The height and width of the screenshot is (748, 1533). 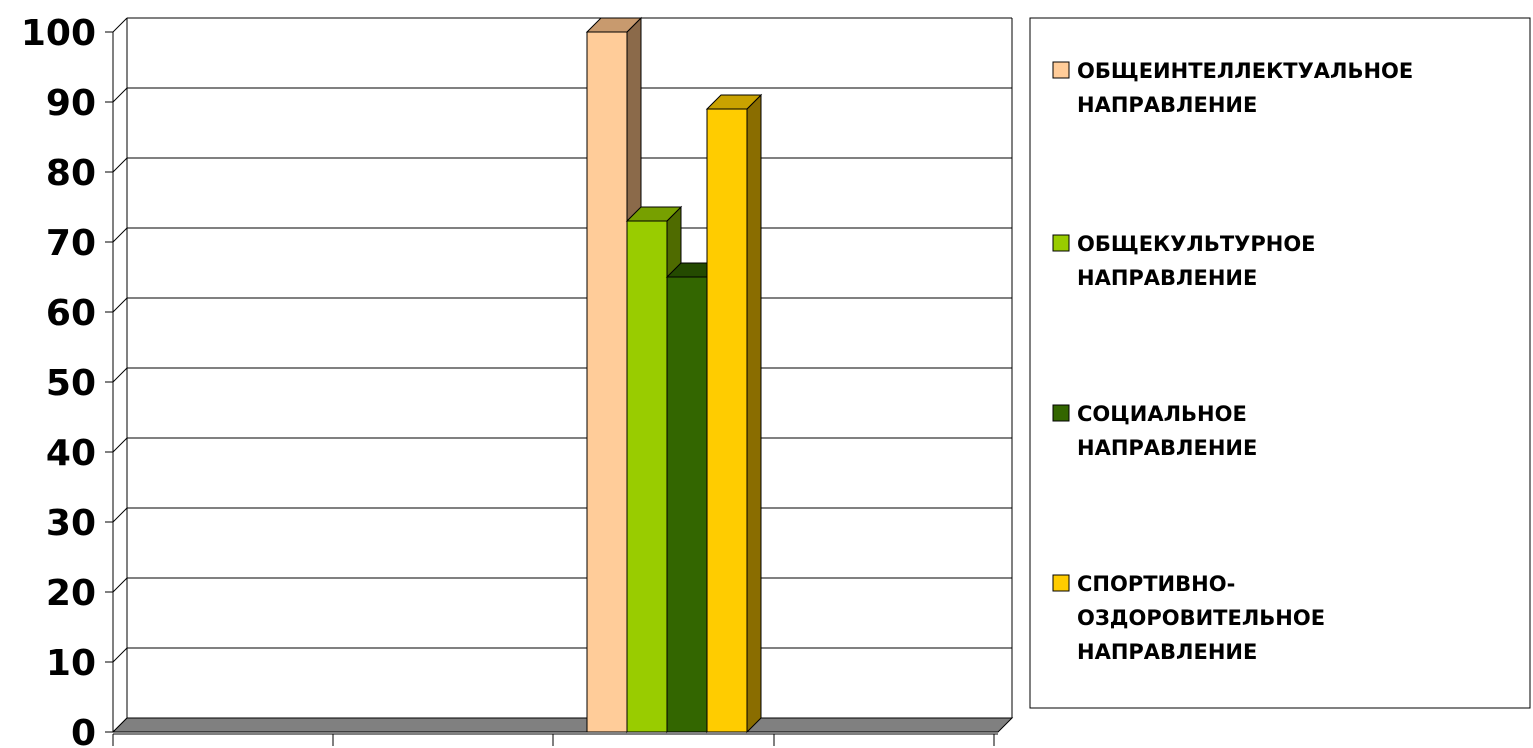 I want to click on legend-label-line: СОЦИАЛЬНОЕ, so click(x=1162, y=414).